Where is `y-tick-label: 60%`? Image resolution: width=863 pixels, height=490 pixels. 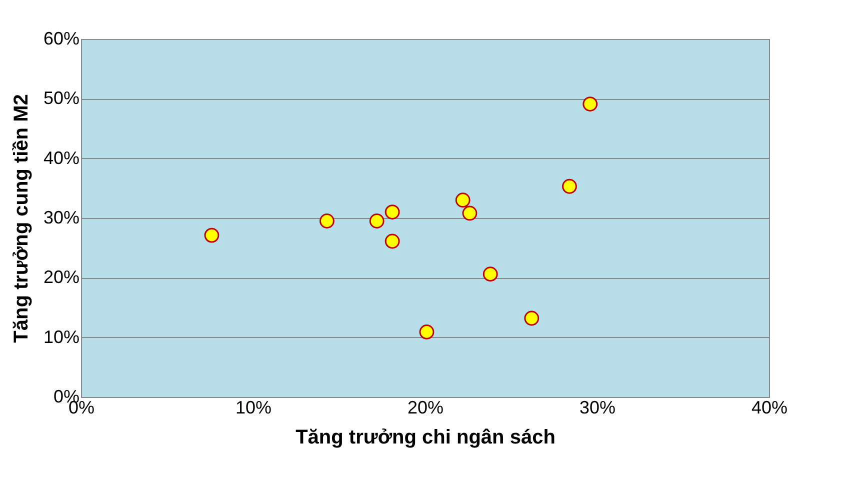 y-tick-label: 60% is located at coordinates (61, 38).